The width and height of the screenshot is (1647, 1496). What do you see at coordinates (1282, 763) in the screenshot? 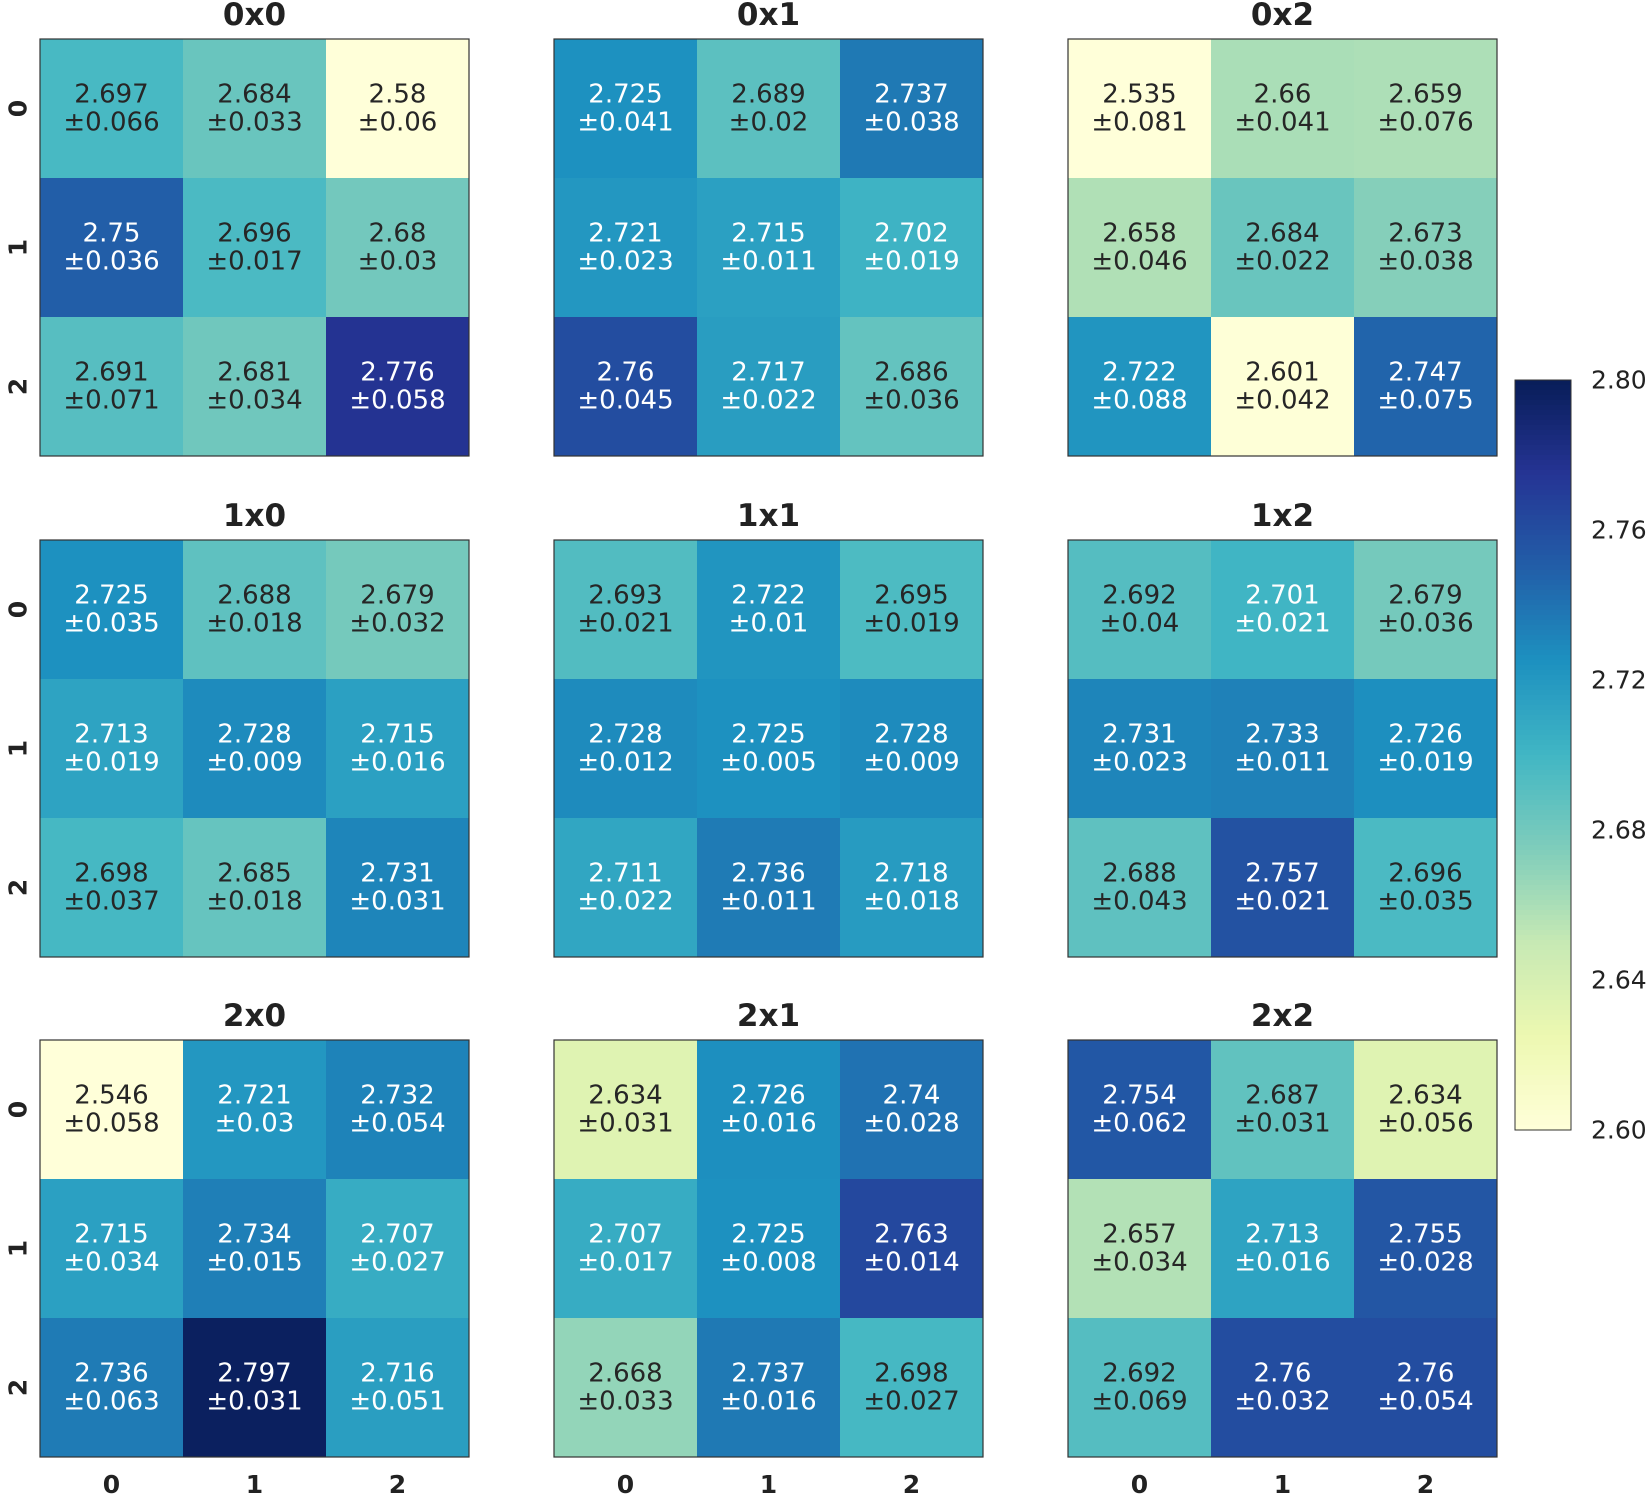
I see `cell-error-label: ±0.011` at bounding box center [1282, 763].